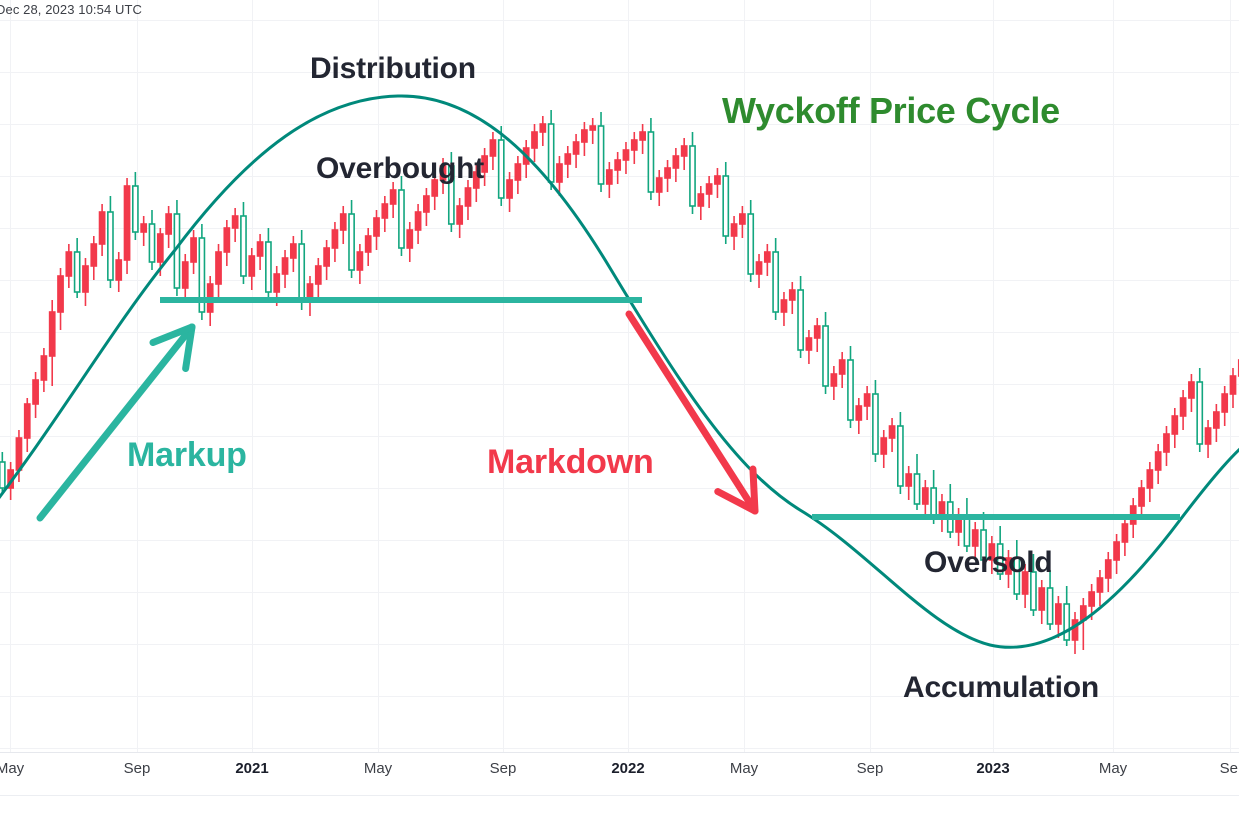 The width and height of the screenshot is (1239, 826). I want to click on annotation-overbought: Overbought, so click(400, 168).